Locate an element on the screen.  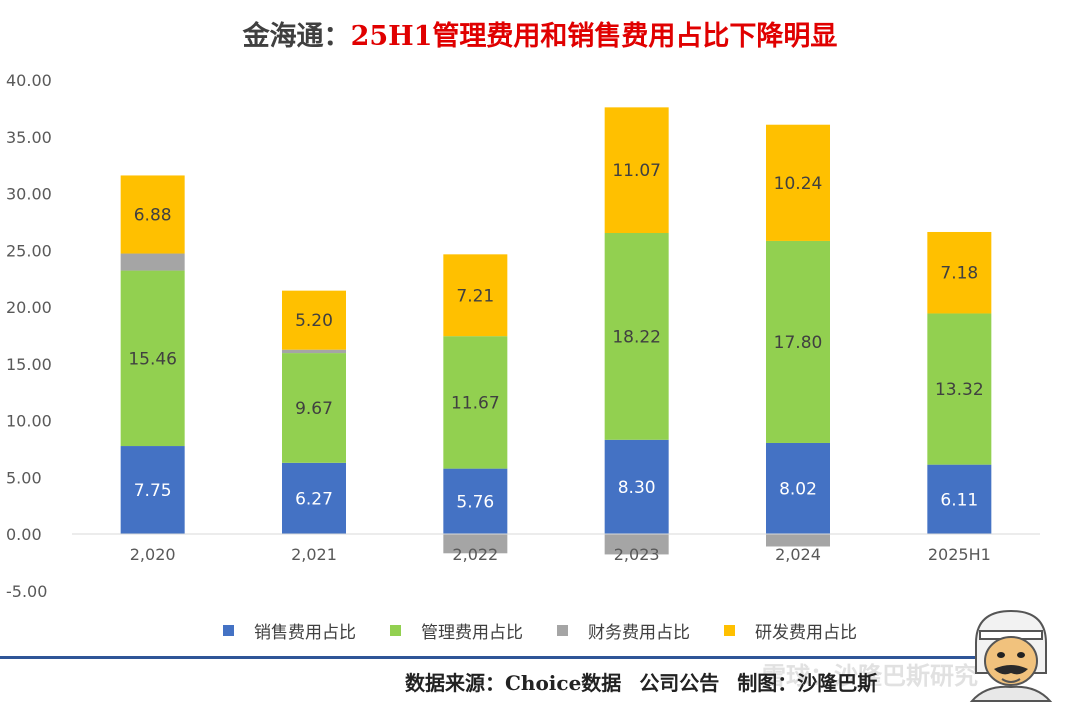
legend-item-sales: 销售费用占比 is located at coordinates (289, 630).